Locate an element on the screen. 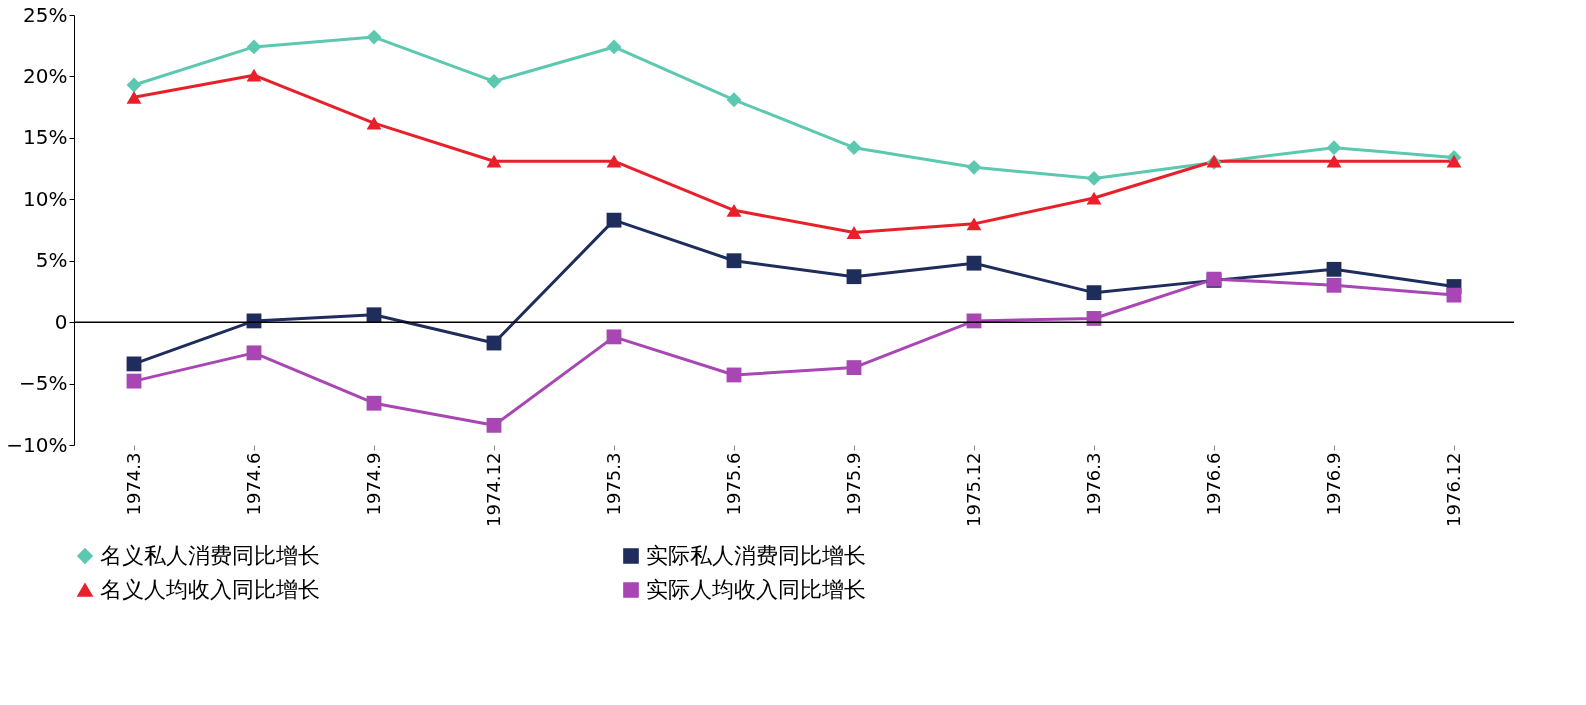  y-tick-label: 20% is located at coordinates (45, 75).